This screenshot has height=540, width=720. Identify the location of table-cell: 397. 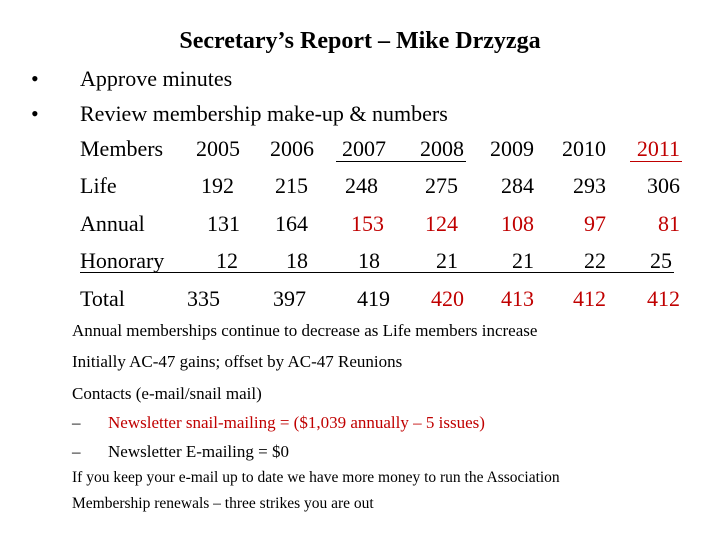
(289, 298).